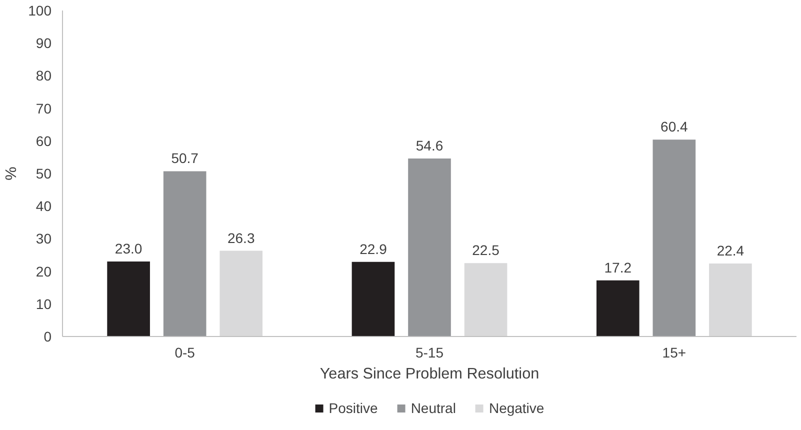 The width and height of the screenshot is (801, 430). I want to click on y-tick-label: 20, so click(44, 271).